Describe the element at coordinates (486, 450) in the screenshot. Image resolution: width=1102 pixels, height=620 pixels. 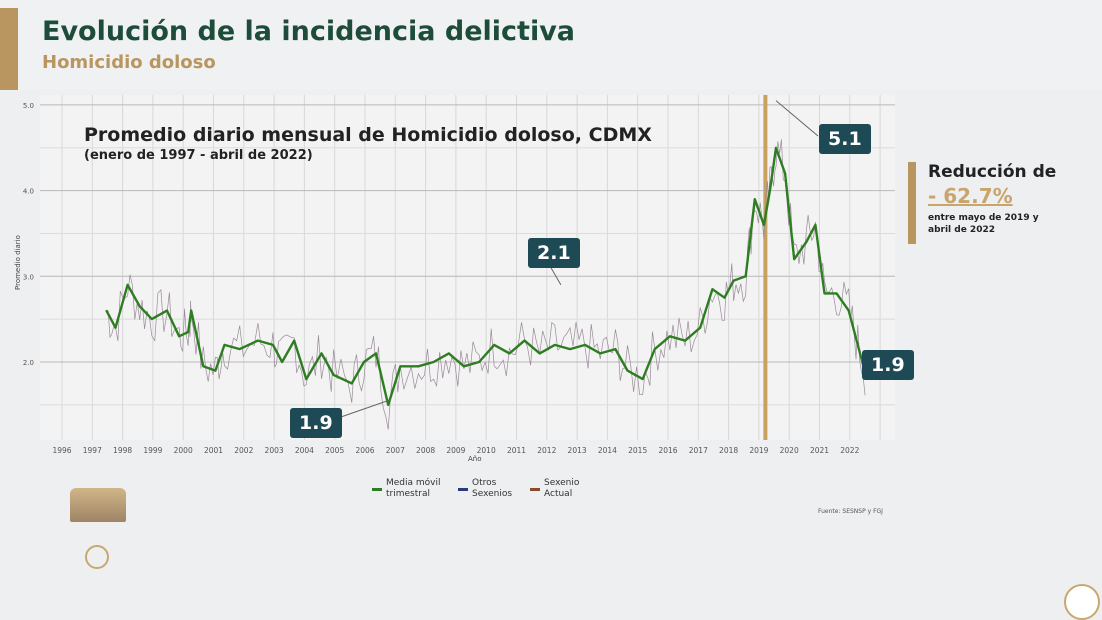
I see `x-tick-label: 2010` at that location.